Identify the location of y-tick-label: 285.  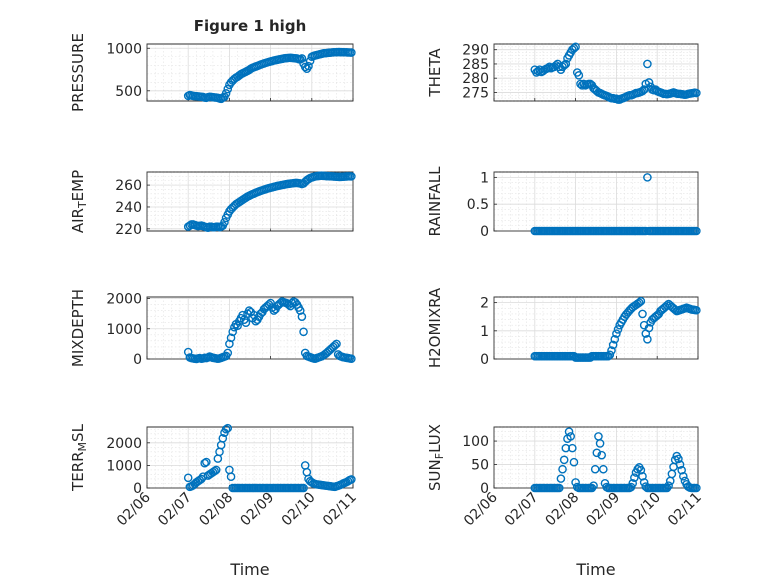
(475, 65).